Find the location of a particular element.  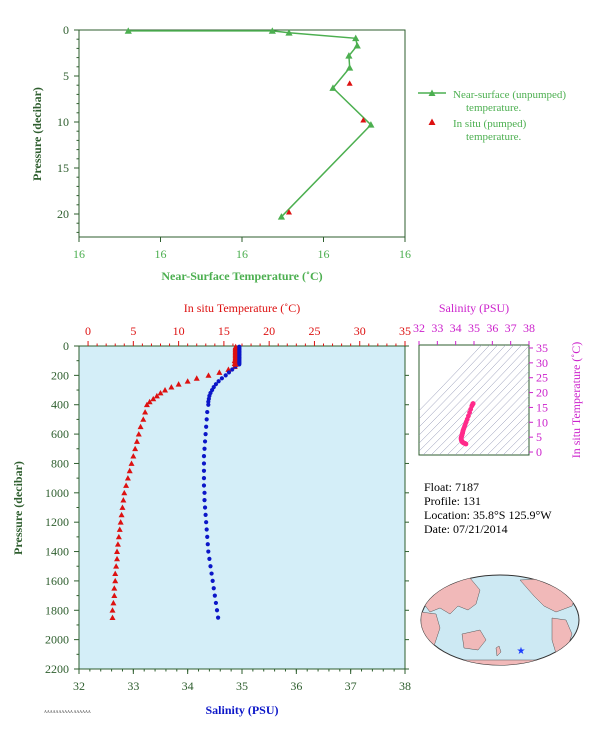

profile-y-tick-label: 200 is located at coordinates (60, 375).